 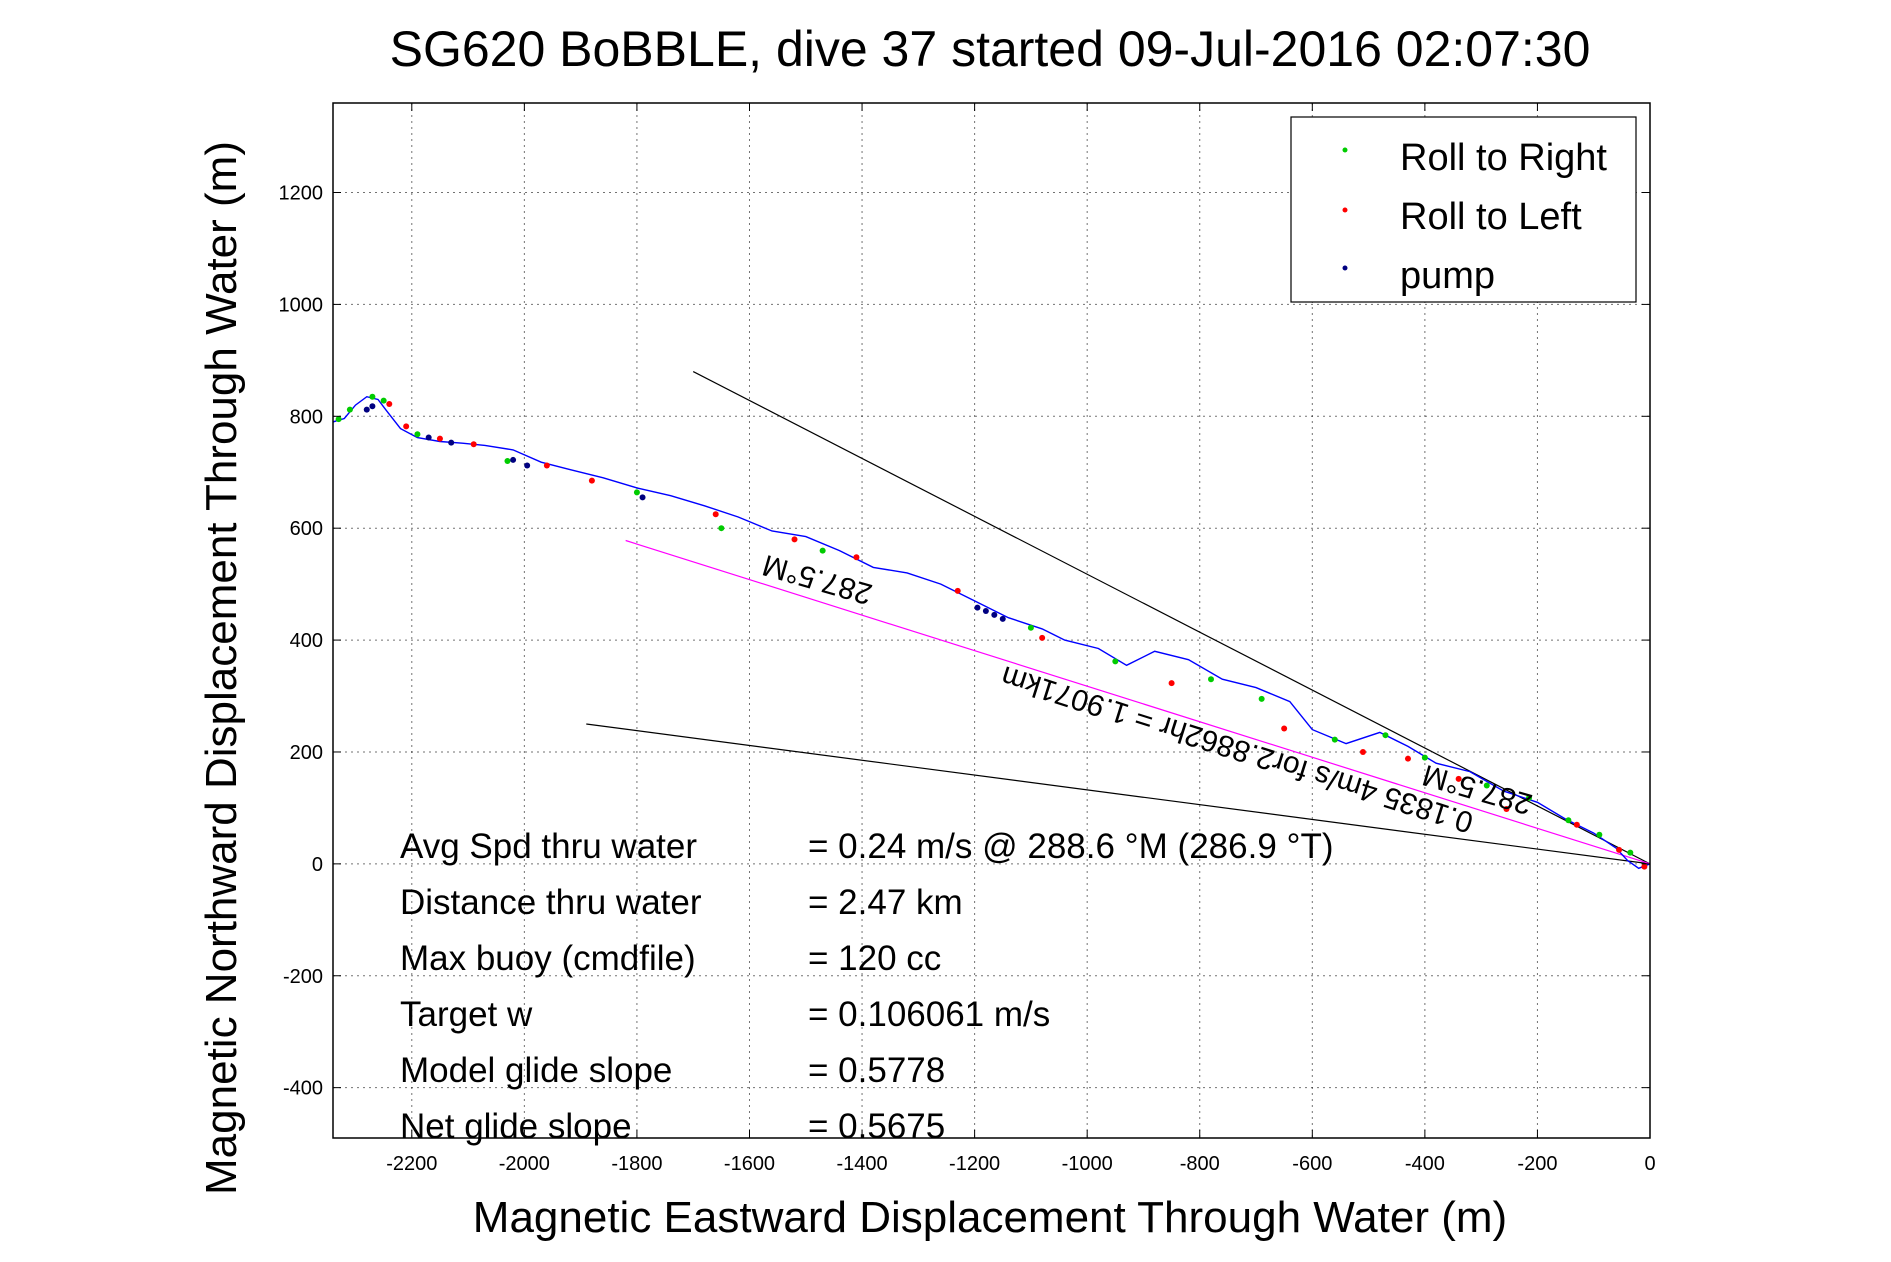 What do you see at coordinates (874, 958) in the screenshot?
I see `stat-value: = 120 cc` at bounding box center [874, 958].